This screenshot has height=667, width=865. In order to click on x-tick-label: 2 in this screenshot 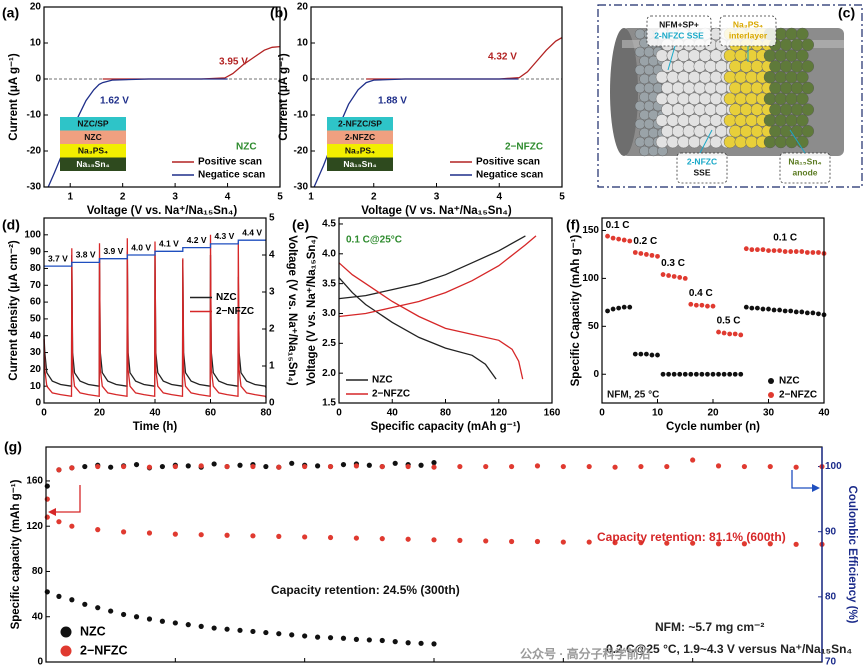, I will do `click(374, 197)`.